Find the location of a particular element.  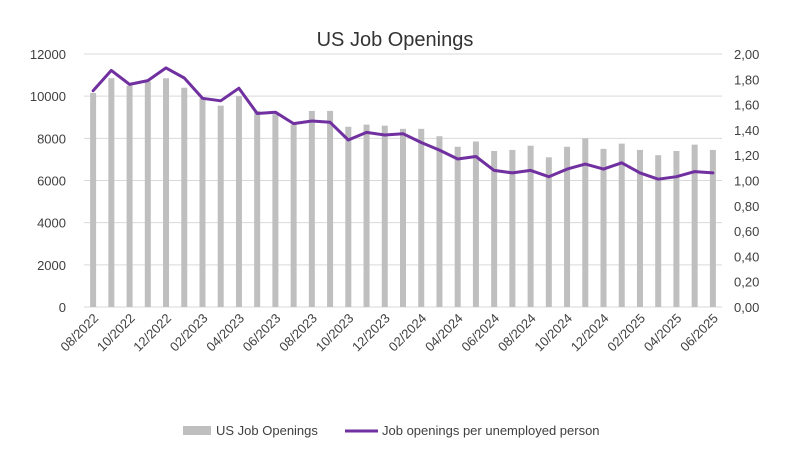

y-right-tick-label: 1,80 is located at coordinates (746, 79).